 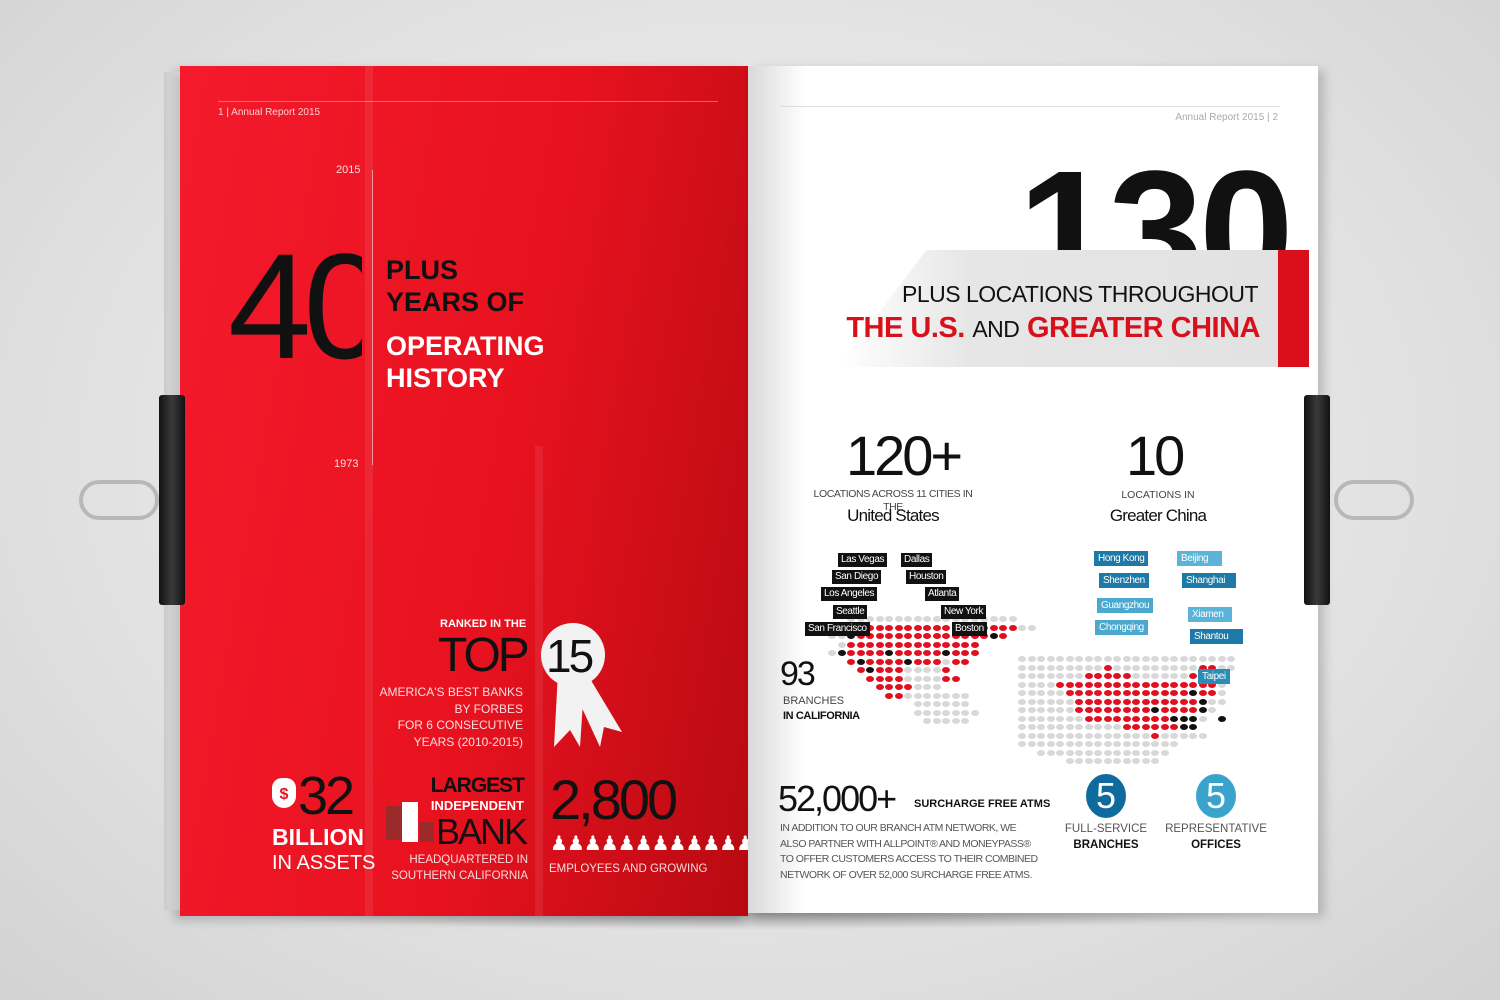 What do you see at coordinates (481, 831) in the screenshot?
I see `bank-line3: BANK` at bounding box center [481, 831].